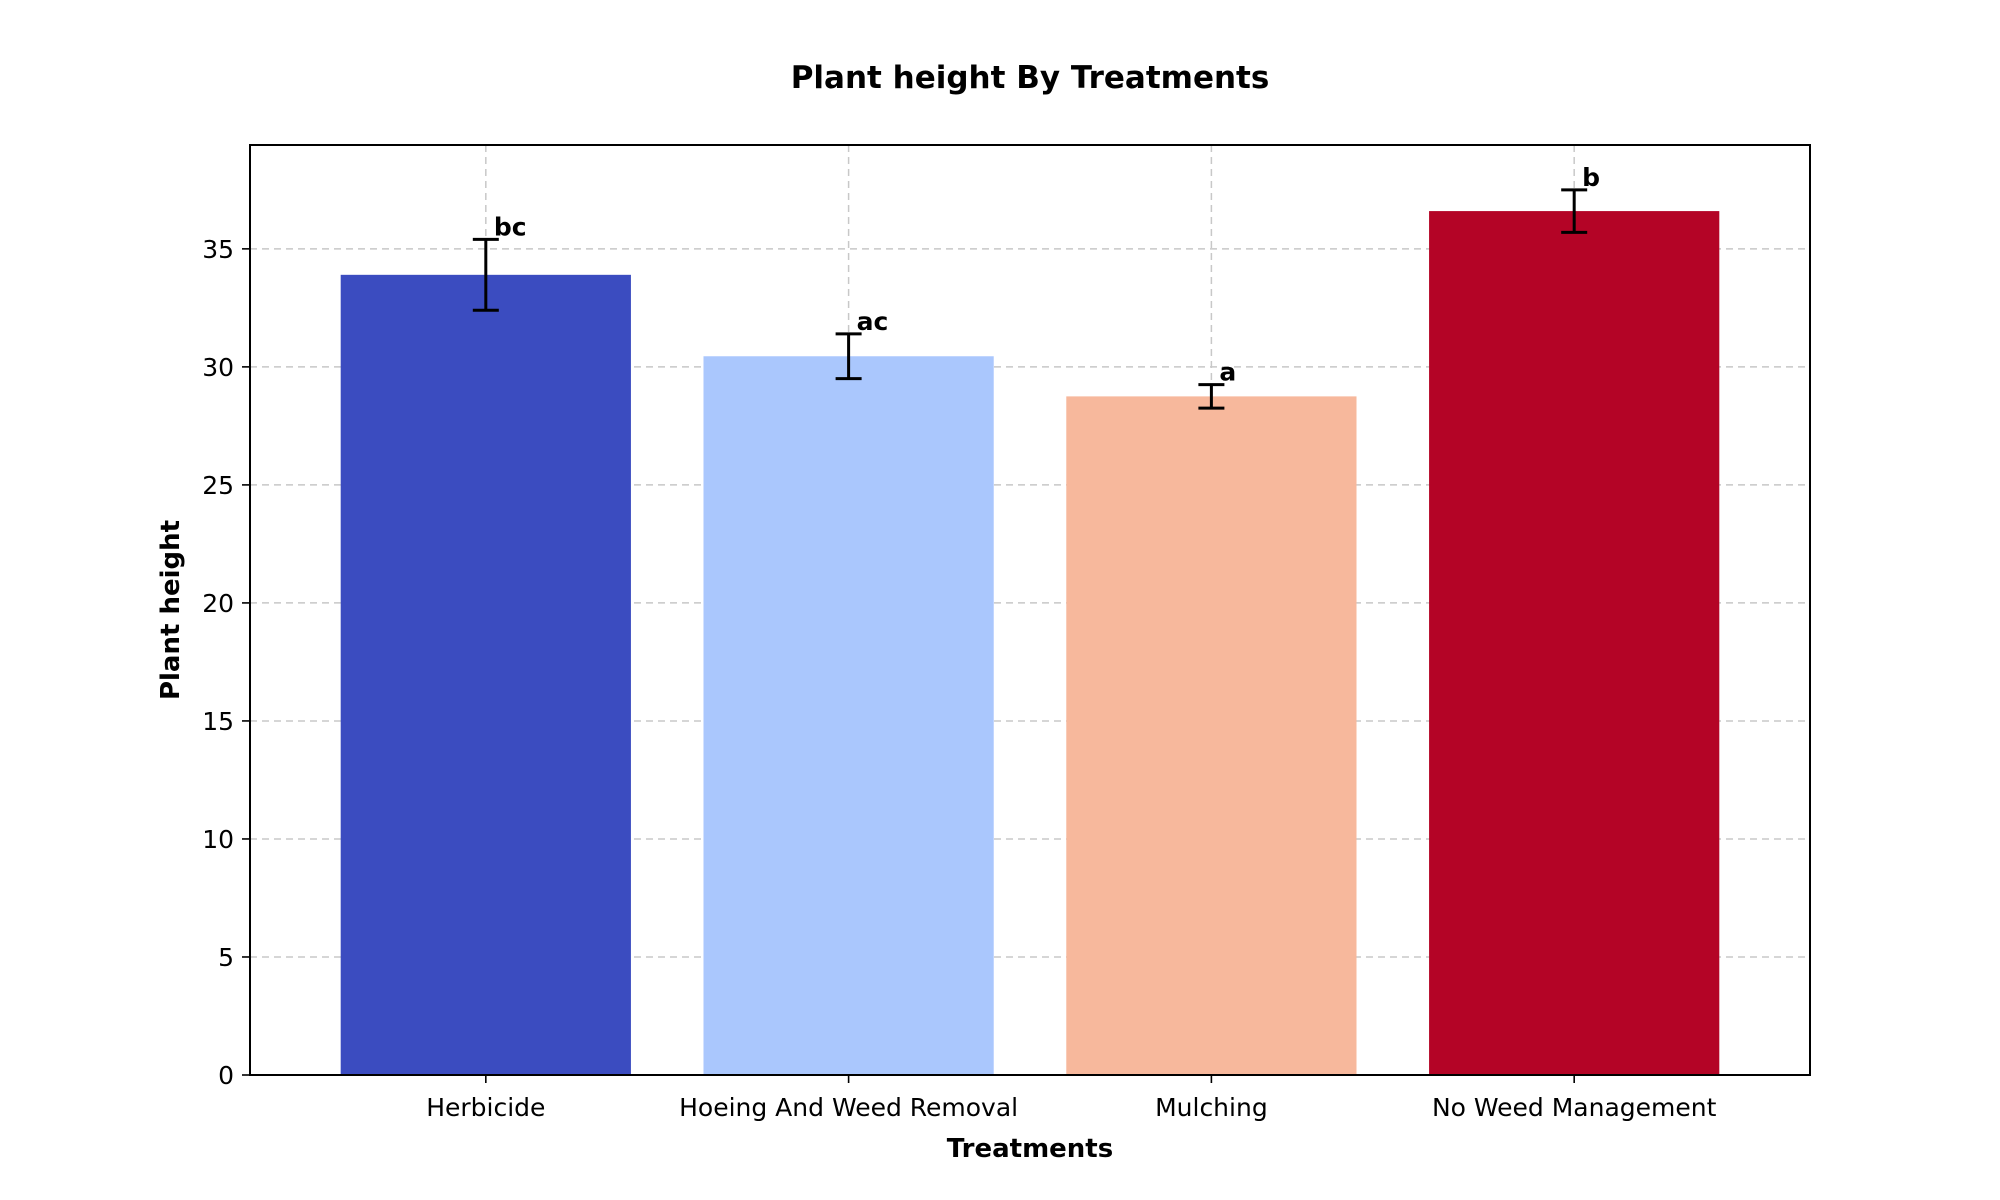 Image resolution: width=2000 pixels, height=1200 pixels. What do you see at coordinates (510, 226) in the screenshot?
I see `significance-letter: bc` at bounding box center [510, 226].